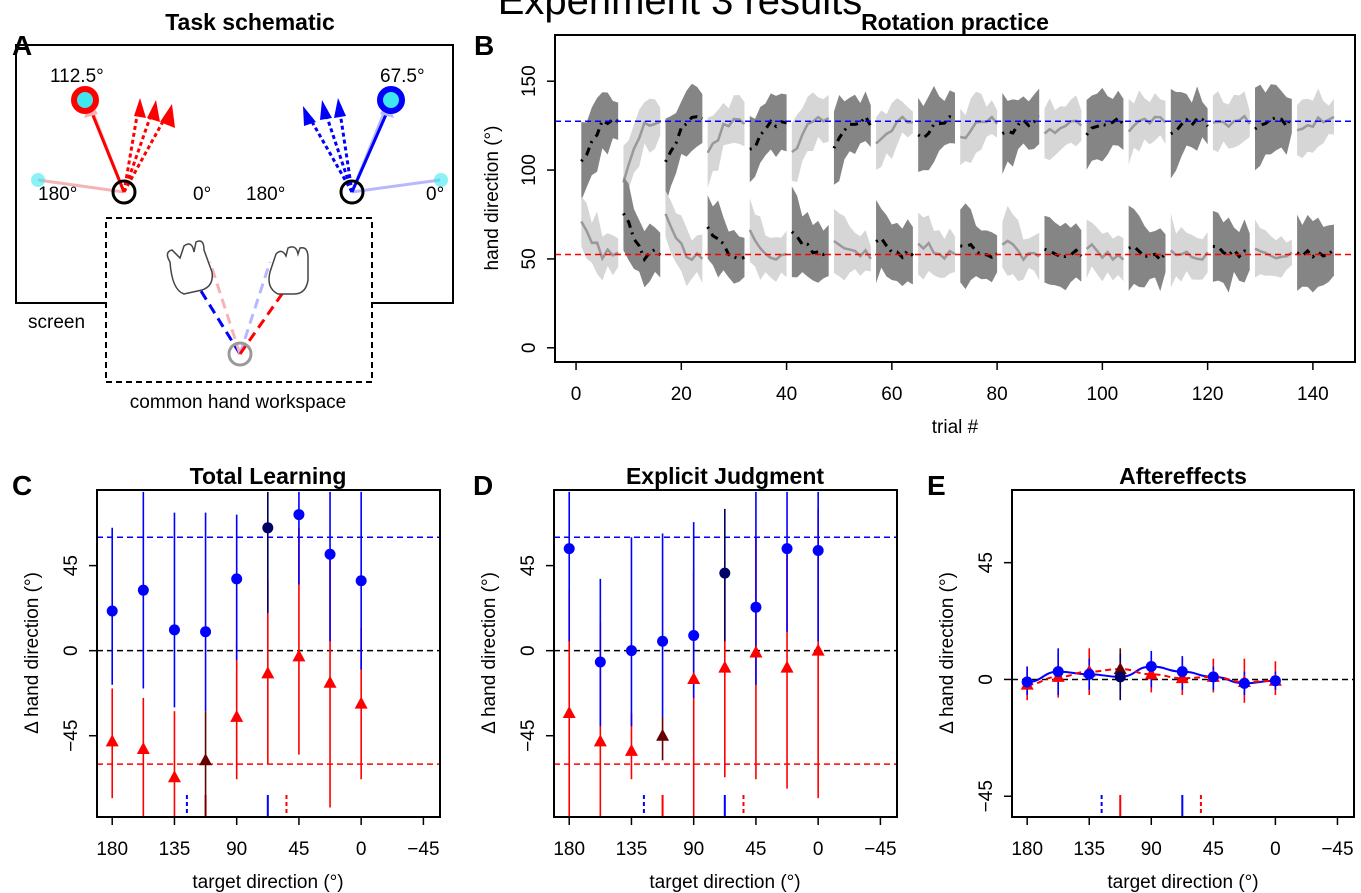 This screenshot has height=893, width=1361. I want to click on panel-e-axes: 180 135 90 45 0 −45 −45 0 45, so click(1165, 706).